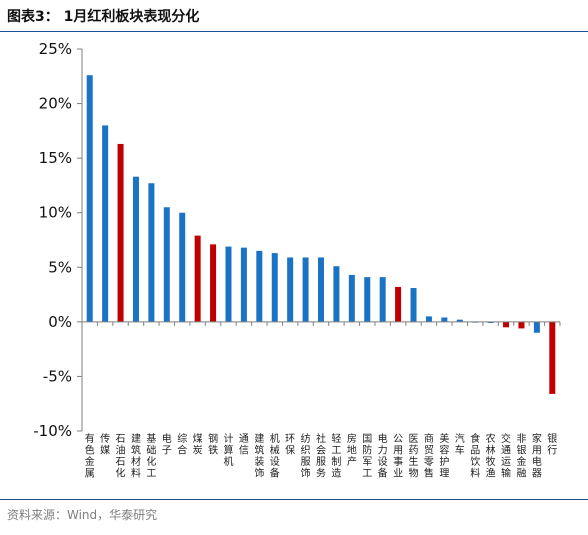 The width and height of the screenshot is (588, 535). I want to click on category-label: 商贸零售, so click(429, 456).